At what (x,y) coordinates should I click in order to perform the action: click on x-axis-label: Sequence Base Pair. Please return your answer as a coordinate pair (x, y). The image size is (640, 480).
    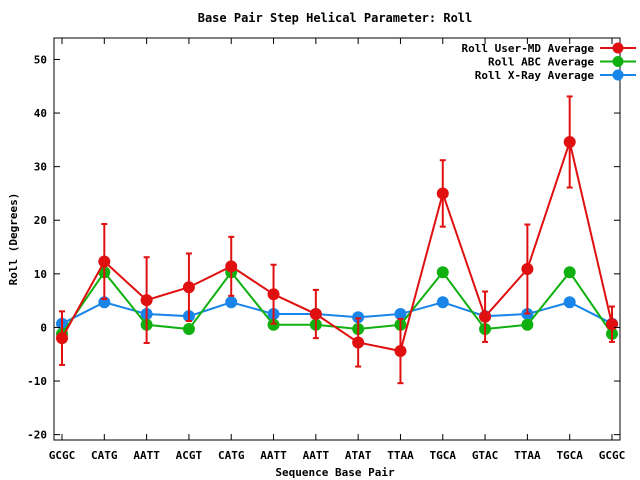
    Looking at the image, I should click on (335, 472).